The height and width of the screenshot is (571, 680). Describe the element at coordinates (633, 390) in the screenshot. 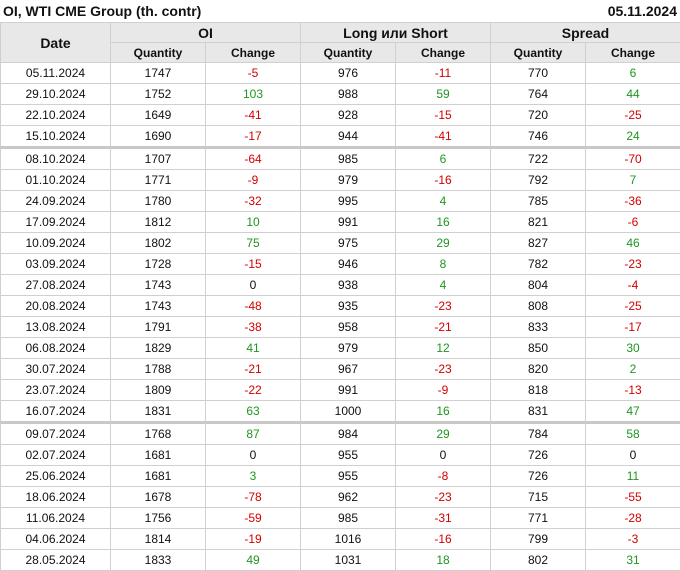

I see `cell-spread-change: -13` at that location.